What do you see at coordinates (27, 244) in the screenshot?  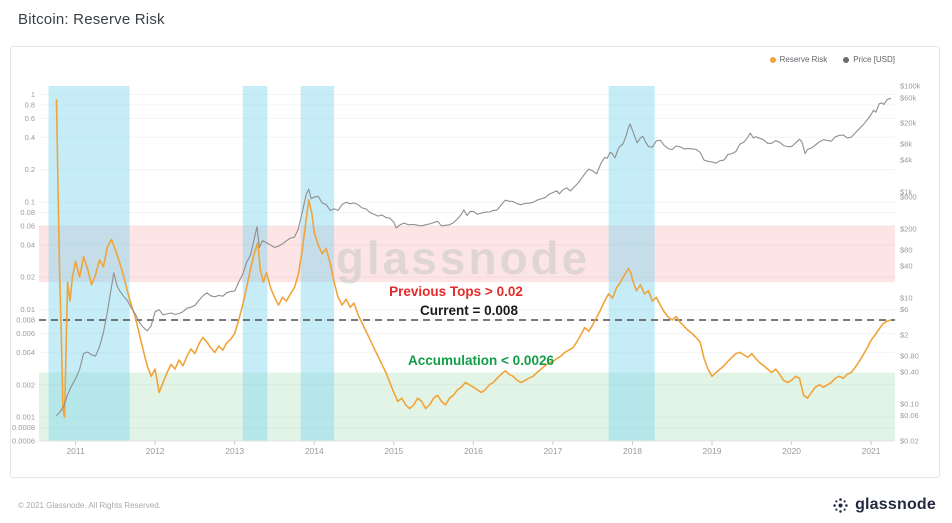 I see `y-left-tick-label: 0.04` at bounding box center [27, 244].